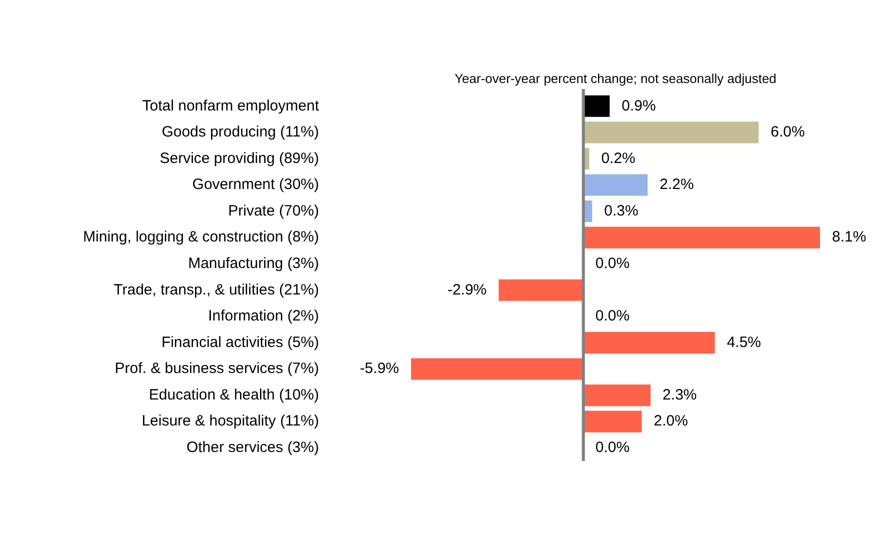  What do you see at coordinates (216, 369) in the screenshot?
I see `y-tick-label: Prof. & business services (7%)` at bounding box center [216, 369].